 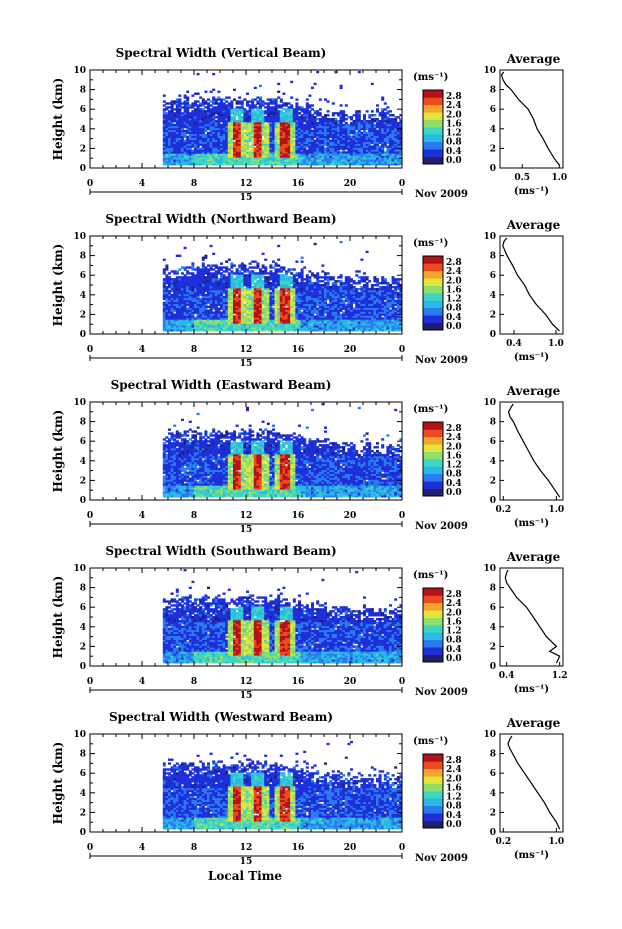 I want to click on panel-title: Spectral Width (Northward Beam), so click(x=220, y=219).